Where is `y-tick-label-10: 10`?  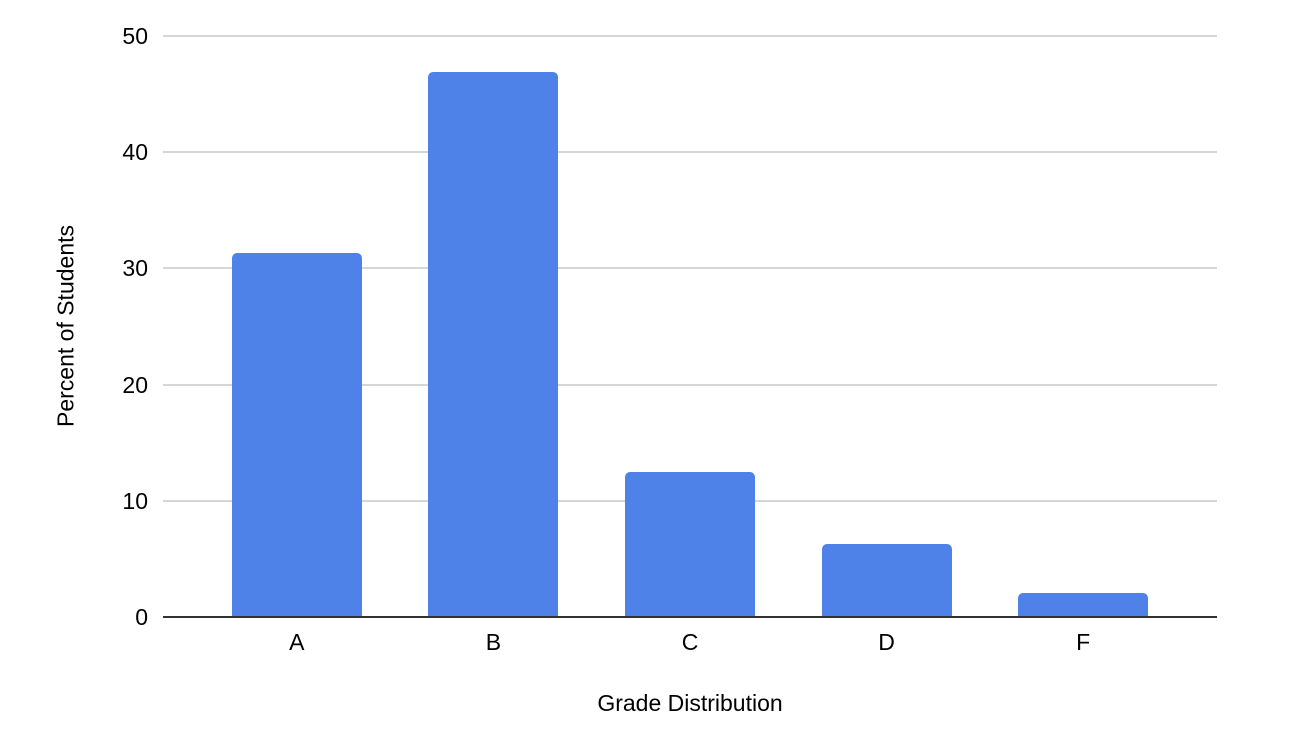
y-tick-label-10: 10 is located at coordinates (135, 500).